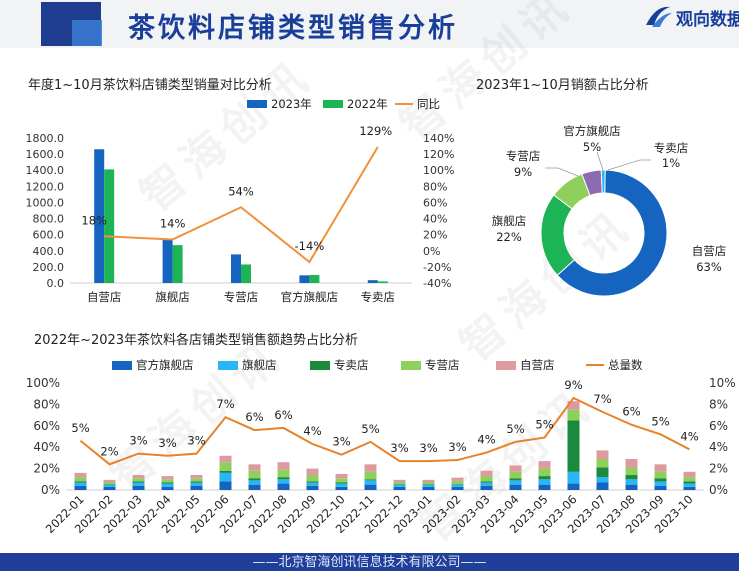 Image resolution: width=739 pixels, height=571 pixels. What do you see at coordinates (722, 383) in the screenshot?
I see `chart3-y2tick: 10%` at bounding box center [722, 383].